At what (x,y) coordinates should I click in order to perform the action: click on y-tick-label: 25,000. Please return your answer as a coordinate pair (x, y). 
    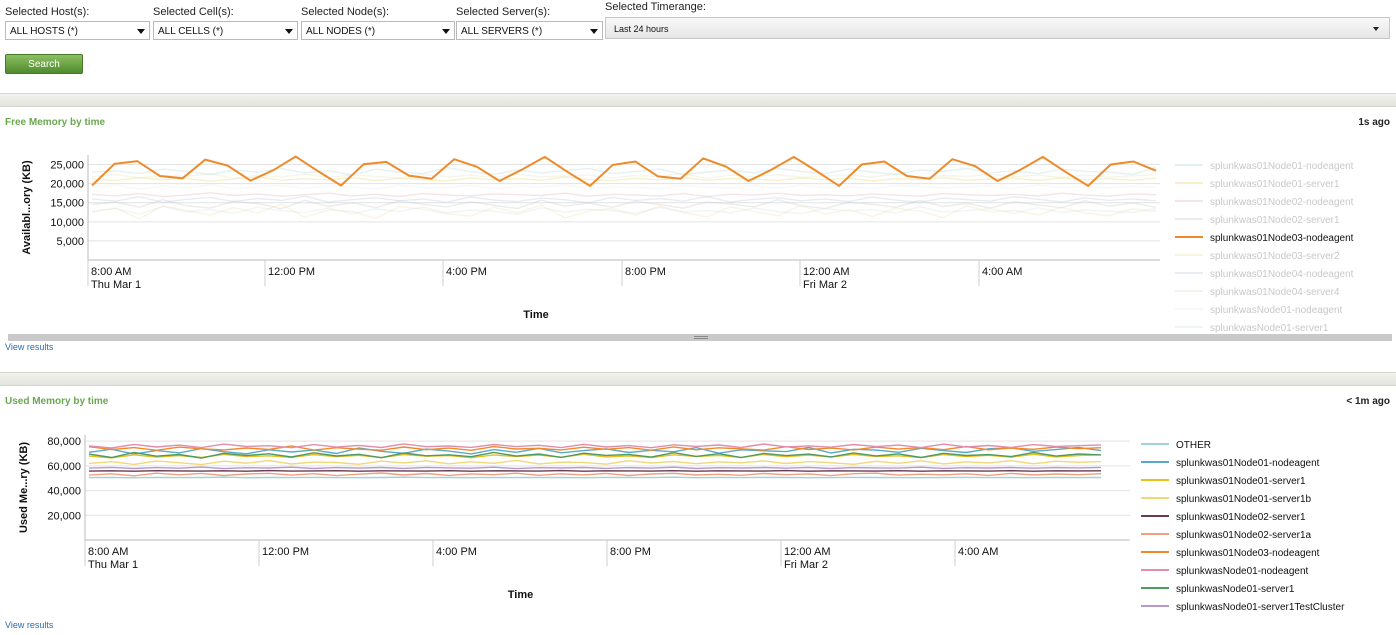
    Looking at the image, I should click on (67, 166).